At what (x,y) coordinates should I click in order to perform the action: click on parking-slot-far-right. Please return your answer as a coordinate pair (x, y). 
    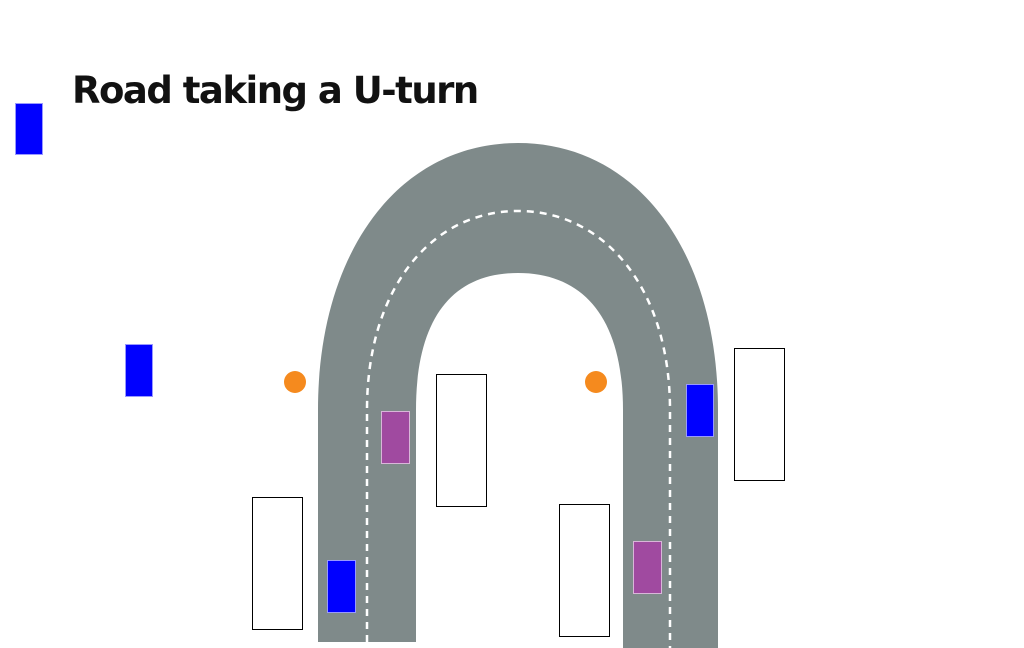
    Looking at the image, I should click on (759, 414).